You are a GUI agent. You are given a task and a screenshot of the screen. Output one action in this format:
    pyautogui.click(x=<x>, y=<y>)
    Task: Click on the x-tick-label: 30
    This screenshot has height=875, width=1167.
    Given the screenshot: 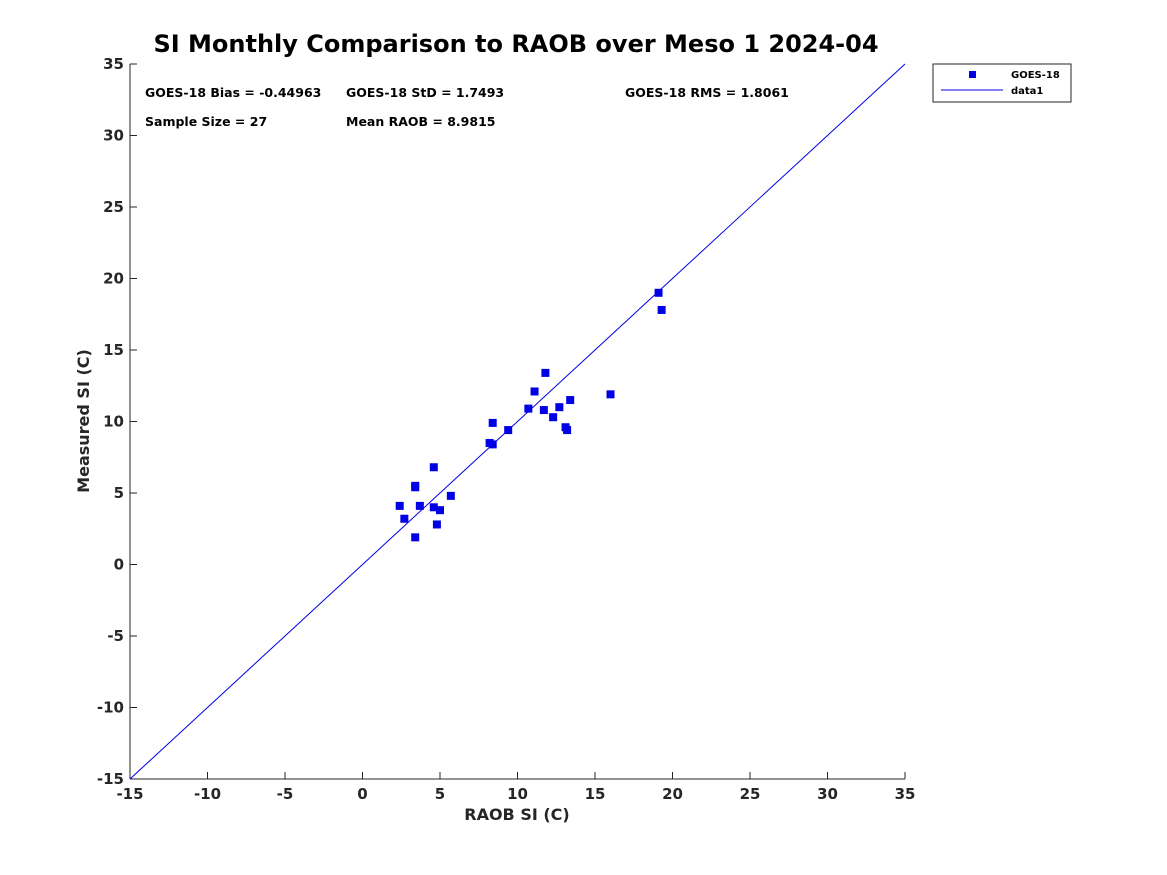 What is the action you would take?
    pyautogui.click(x=827, y=794)
    